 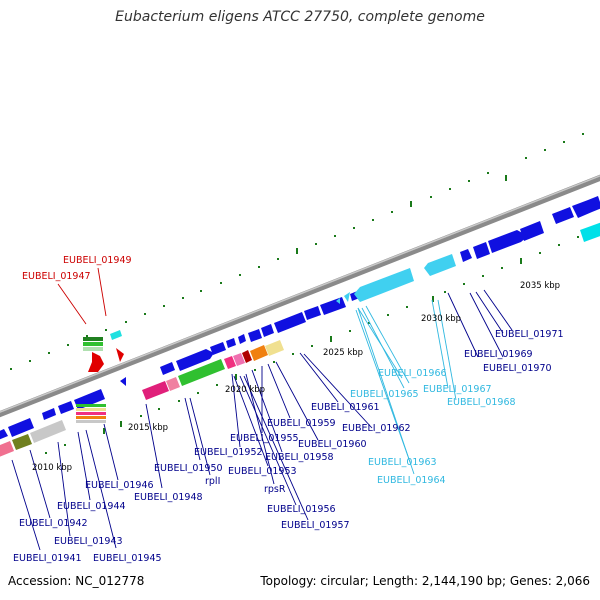 What do you see at coordinates (412, 373) in the screenshot?
I see `gene-label: EUBELI_01966` at bounding box center [412, 373].